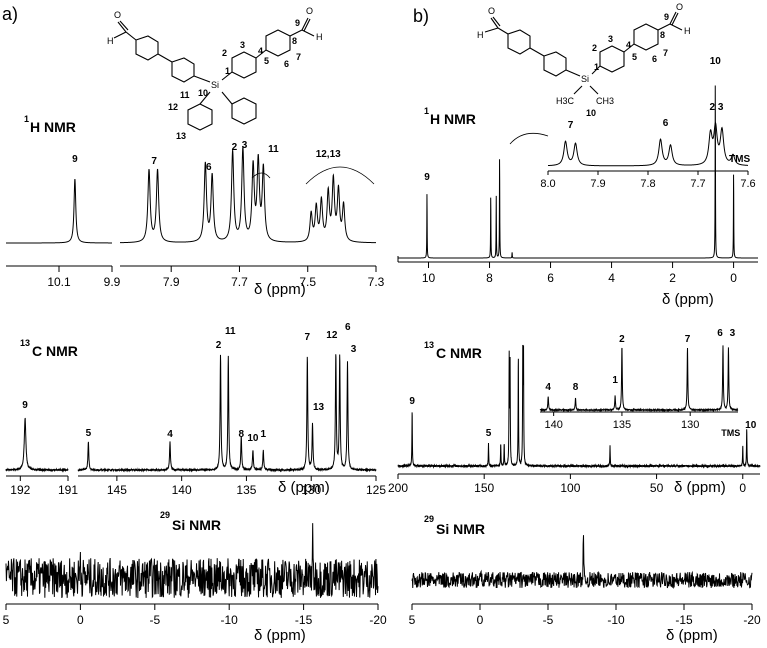 Image resolution: width=767 pixels, height=648 pixels. I want to click on arc-b-aromatic, so click(529, 138).